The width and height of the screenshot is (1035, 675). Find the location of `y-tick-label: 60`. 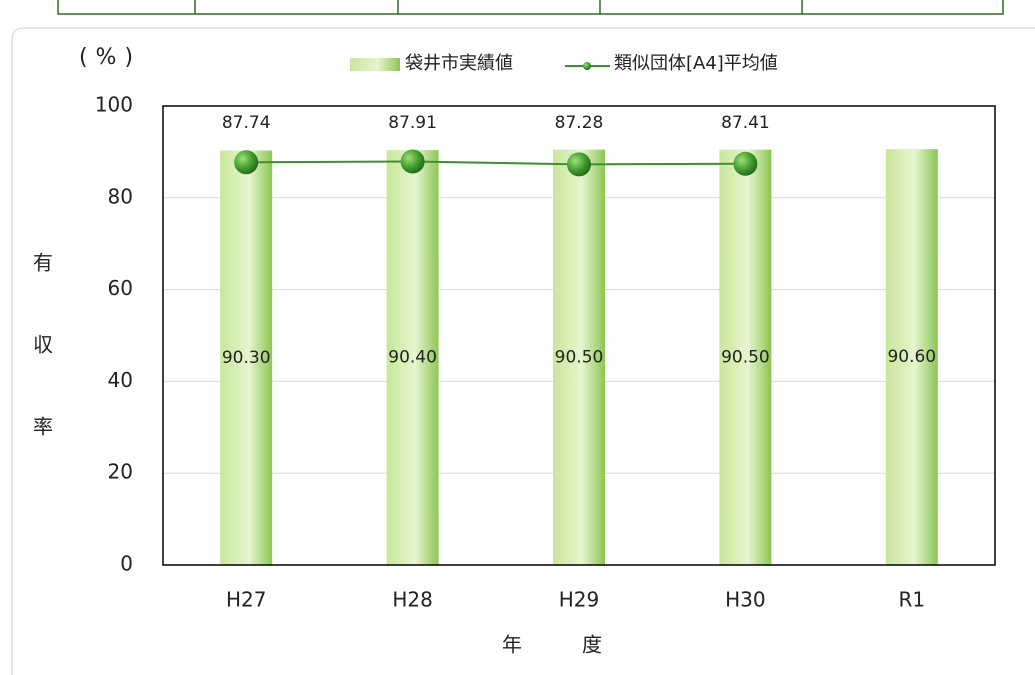

y-tick-label: 60 is located at coordinates (120, 288).